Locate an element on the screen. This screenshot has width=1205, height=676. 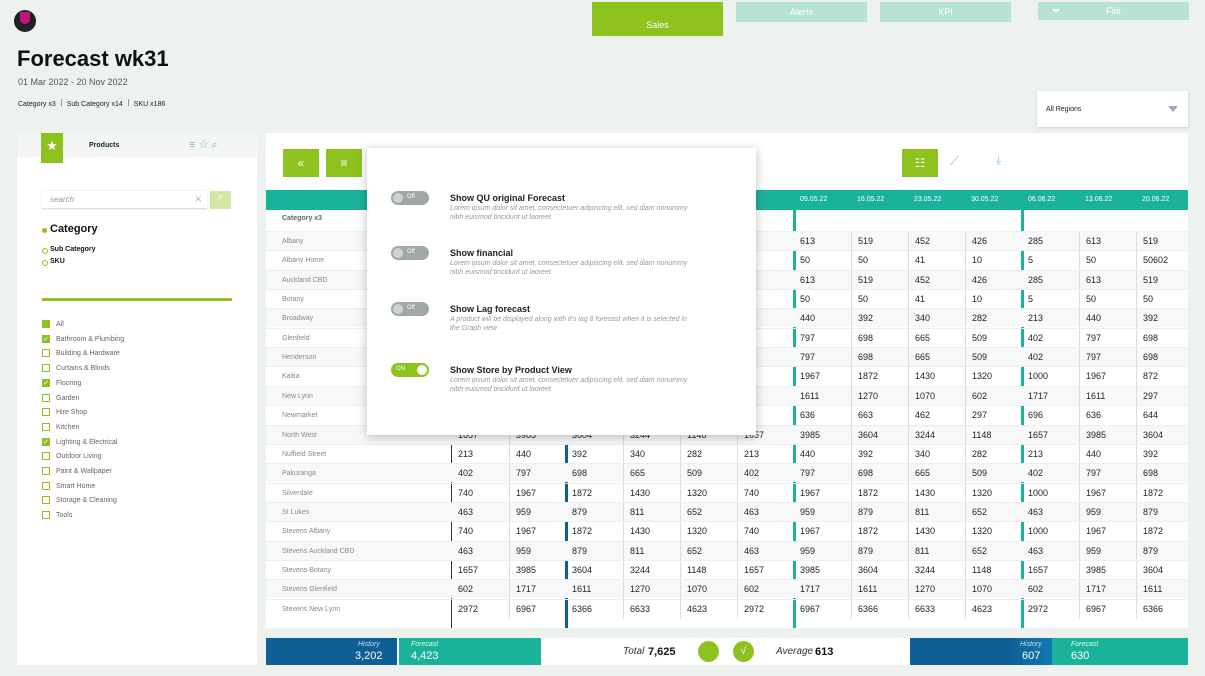
tab: Alerts is located at coordinates (801, 12).